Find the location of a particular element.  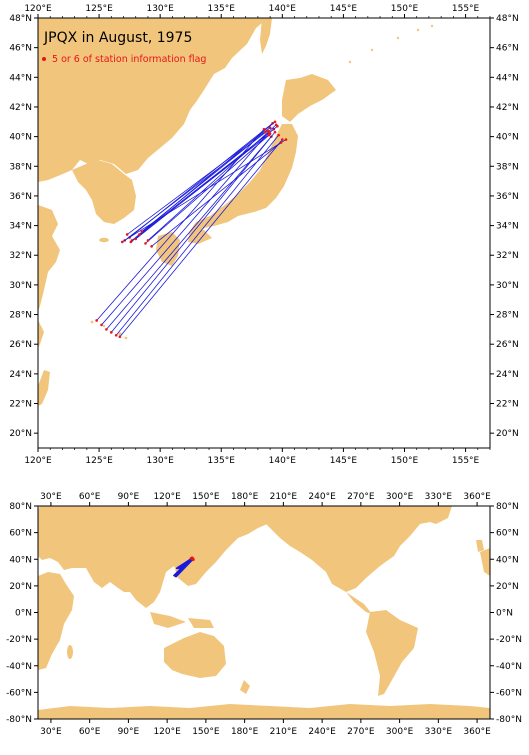

lat-tick-label: 34°N is located at coordinates (20, 227).